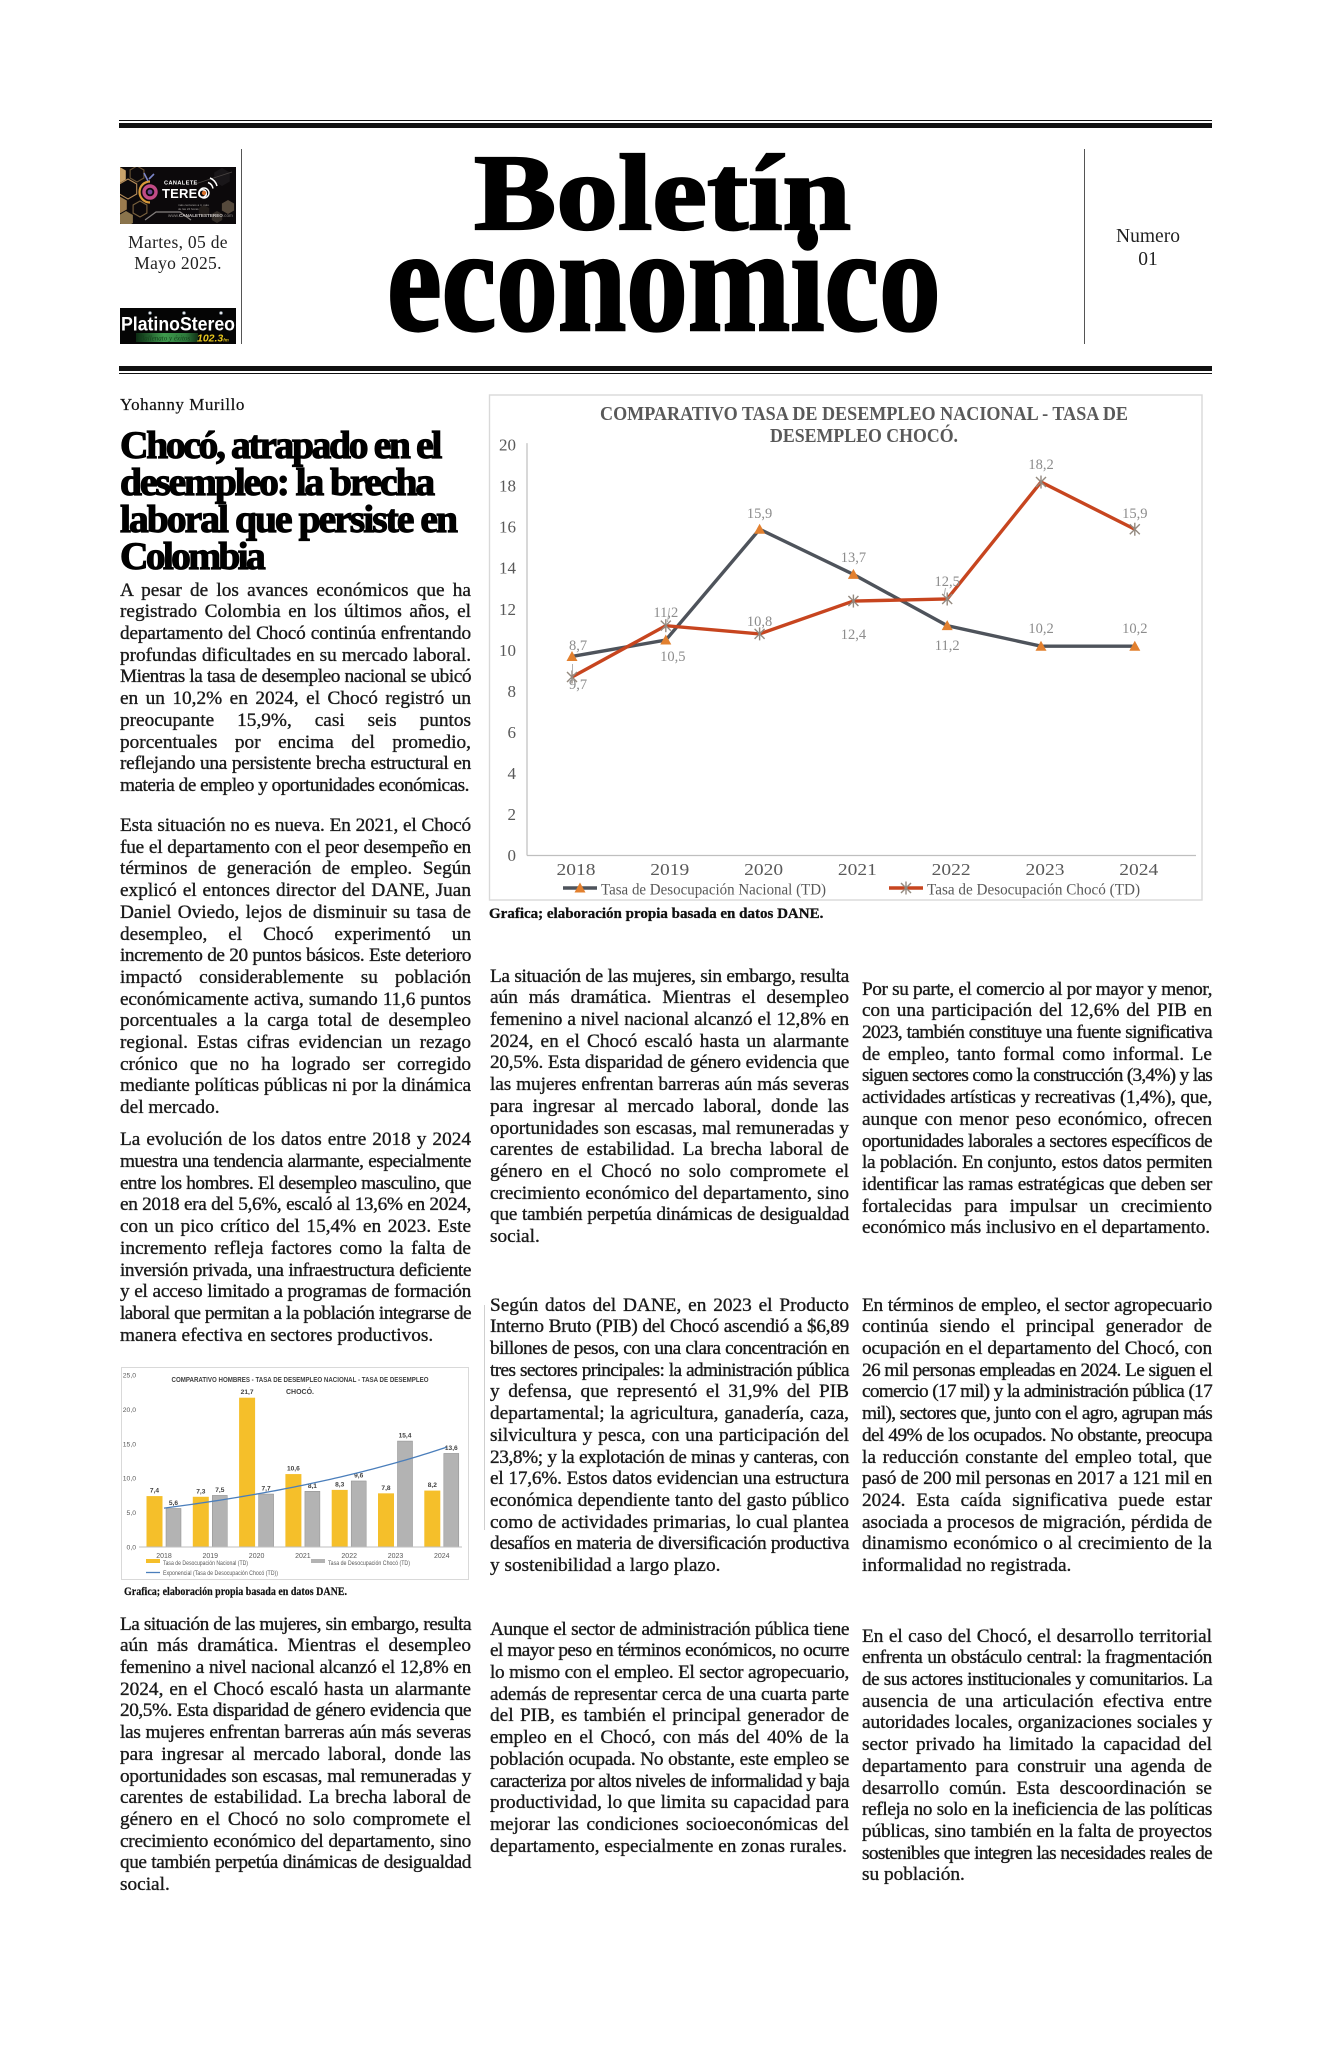 Image resolution: width=1325 pixels, height=2048 pixels. Describe the element at coordinates (759, 622) in the screenshot. I see `svg-text: 10,8` at that location.